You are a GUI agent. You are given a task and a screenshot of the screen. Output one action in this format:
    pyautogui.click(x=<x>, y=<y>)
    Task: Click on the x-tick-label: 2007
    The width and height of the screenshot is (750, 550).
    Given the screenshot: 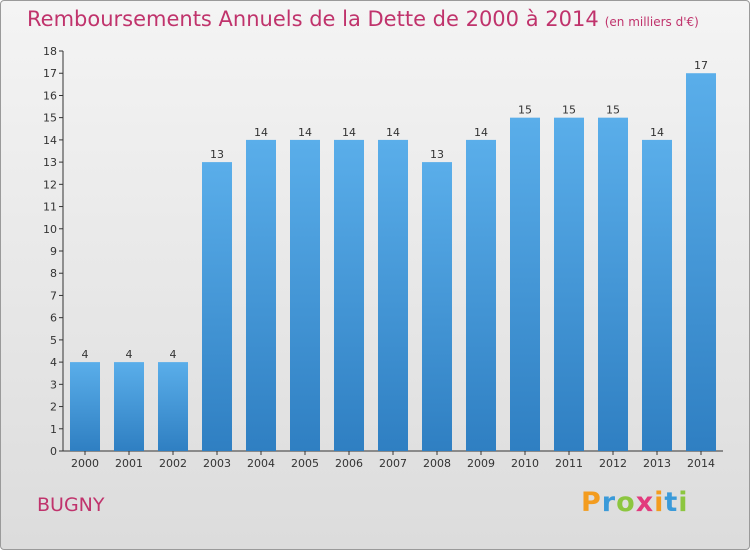 What is the action you would take?
    pyautogui.click(x=393, y=463)
    